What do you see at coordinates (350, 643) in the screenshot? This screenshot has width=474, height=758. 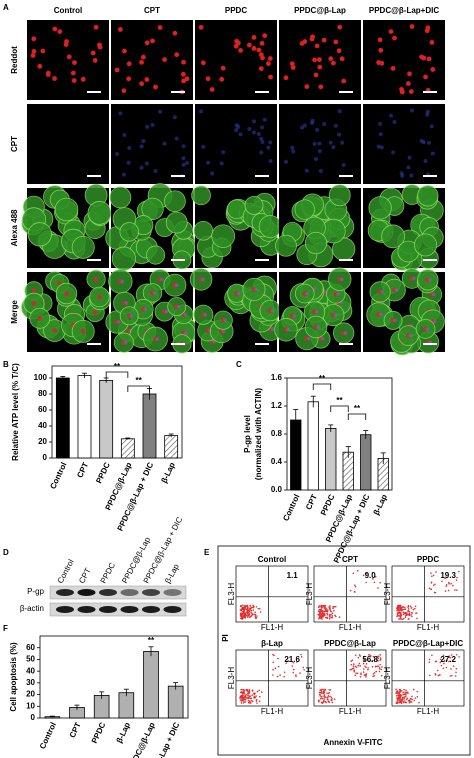 I see `plot-title: PPDC@β-Lap` at bounding box center [350, 643].